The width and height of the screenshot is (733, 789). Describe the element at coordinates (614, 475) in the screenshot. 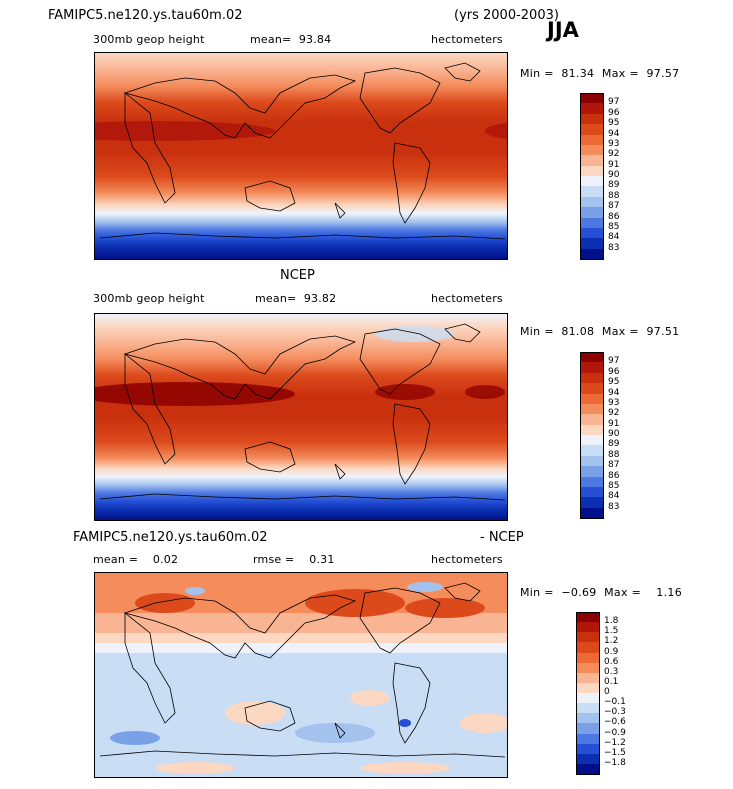

I see `panel2-colorbar-label: 86` at that location.